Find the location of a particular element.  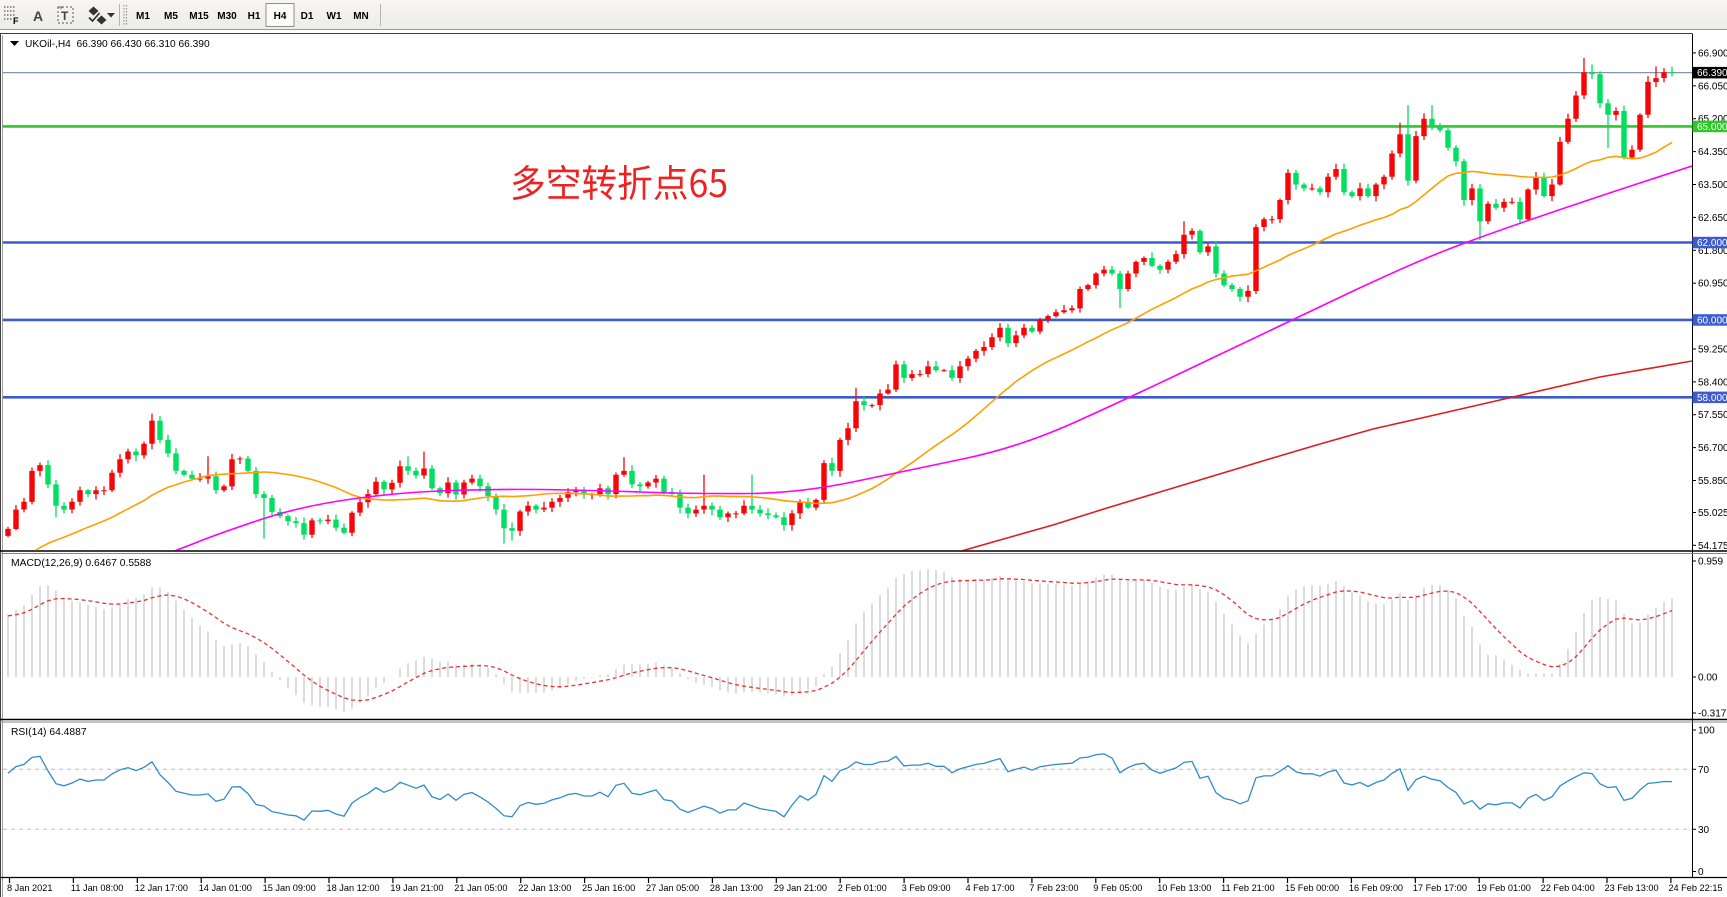

svg-text: 18 Jan 12:00 is located at coordinates (353, 888).